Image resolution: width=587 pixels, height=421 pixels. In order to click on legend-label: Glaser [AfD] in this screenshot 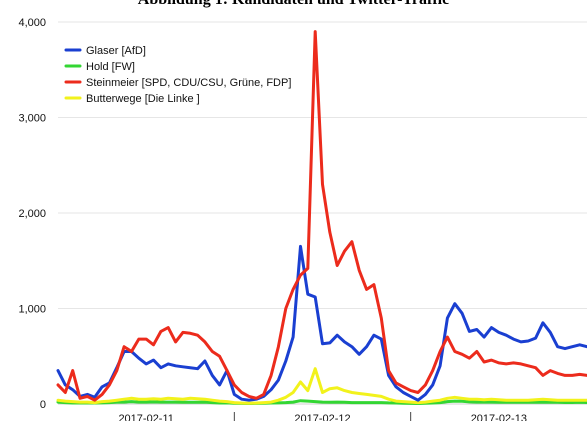, I will do `click(116, 51)`.